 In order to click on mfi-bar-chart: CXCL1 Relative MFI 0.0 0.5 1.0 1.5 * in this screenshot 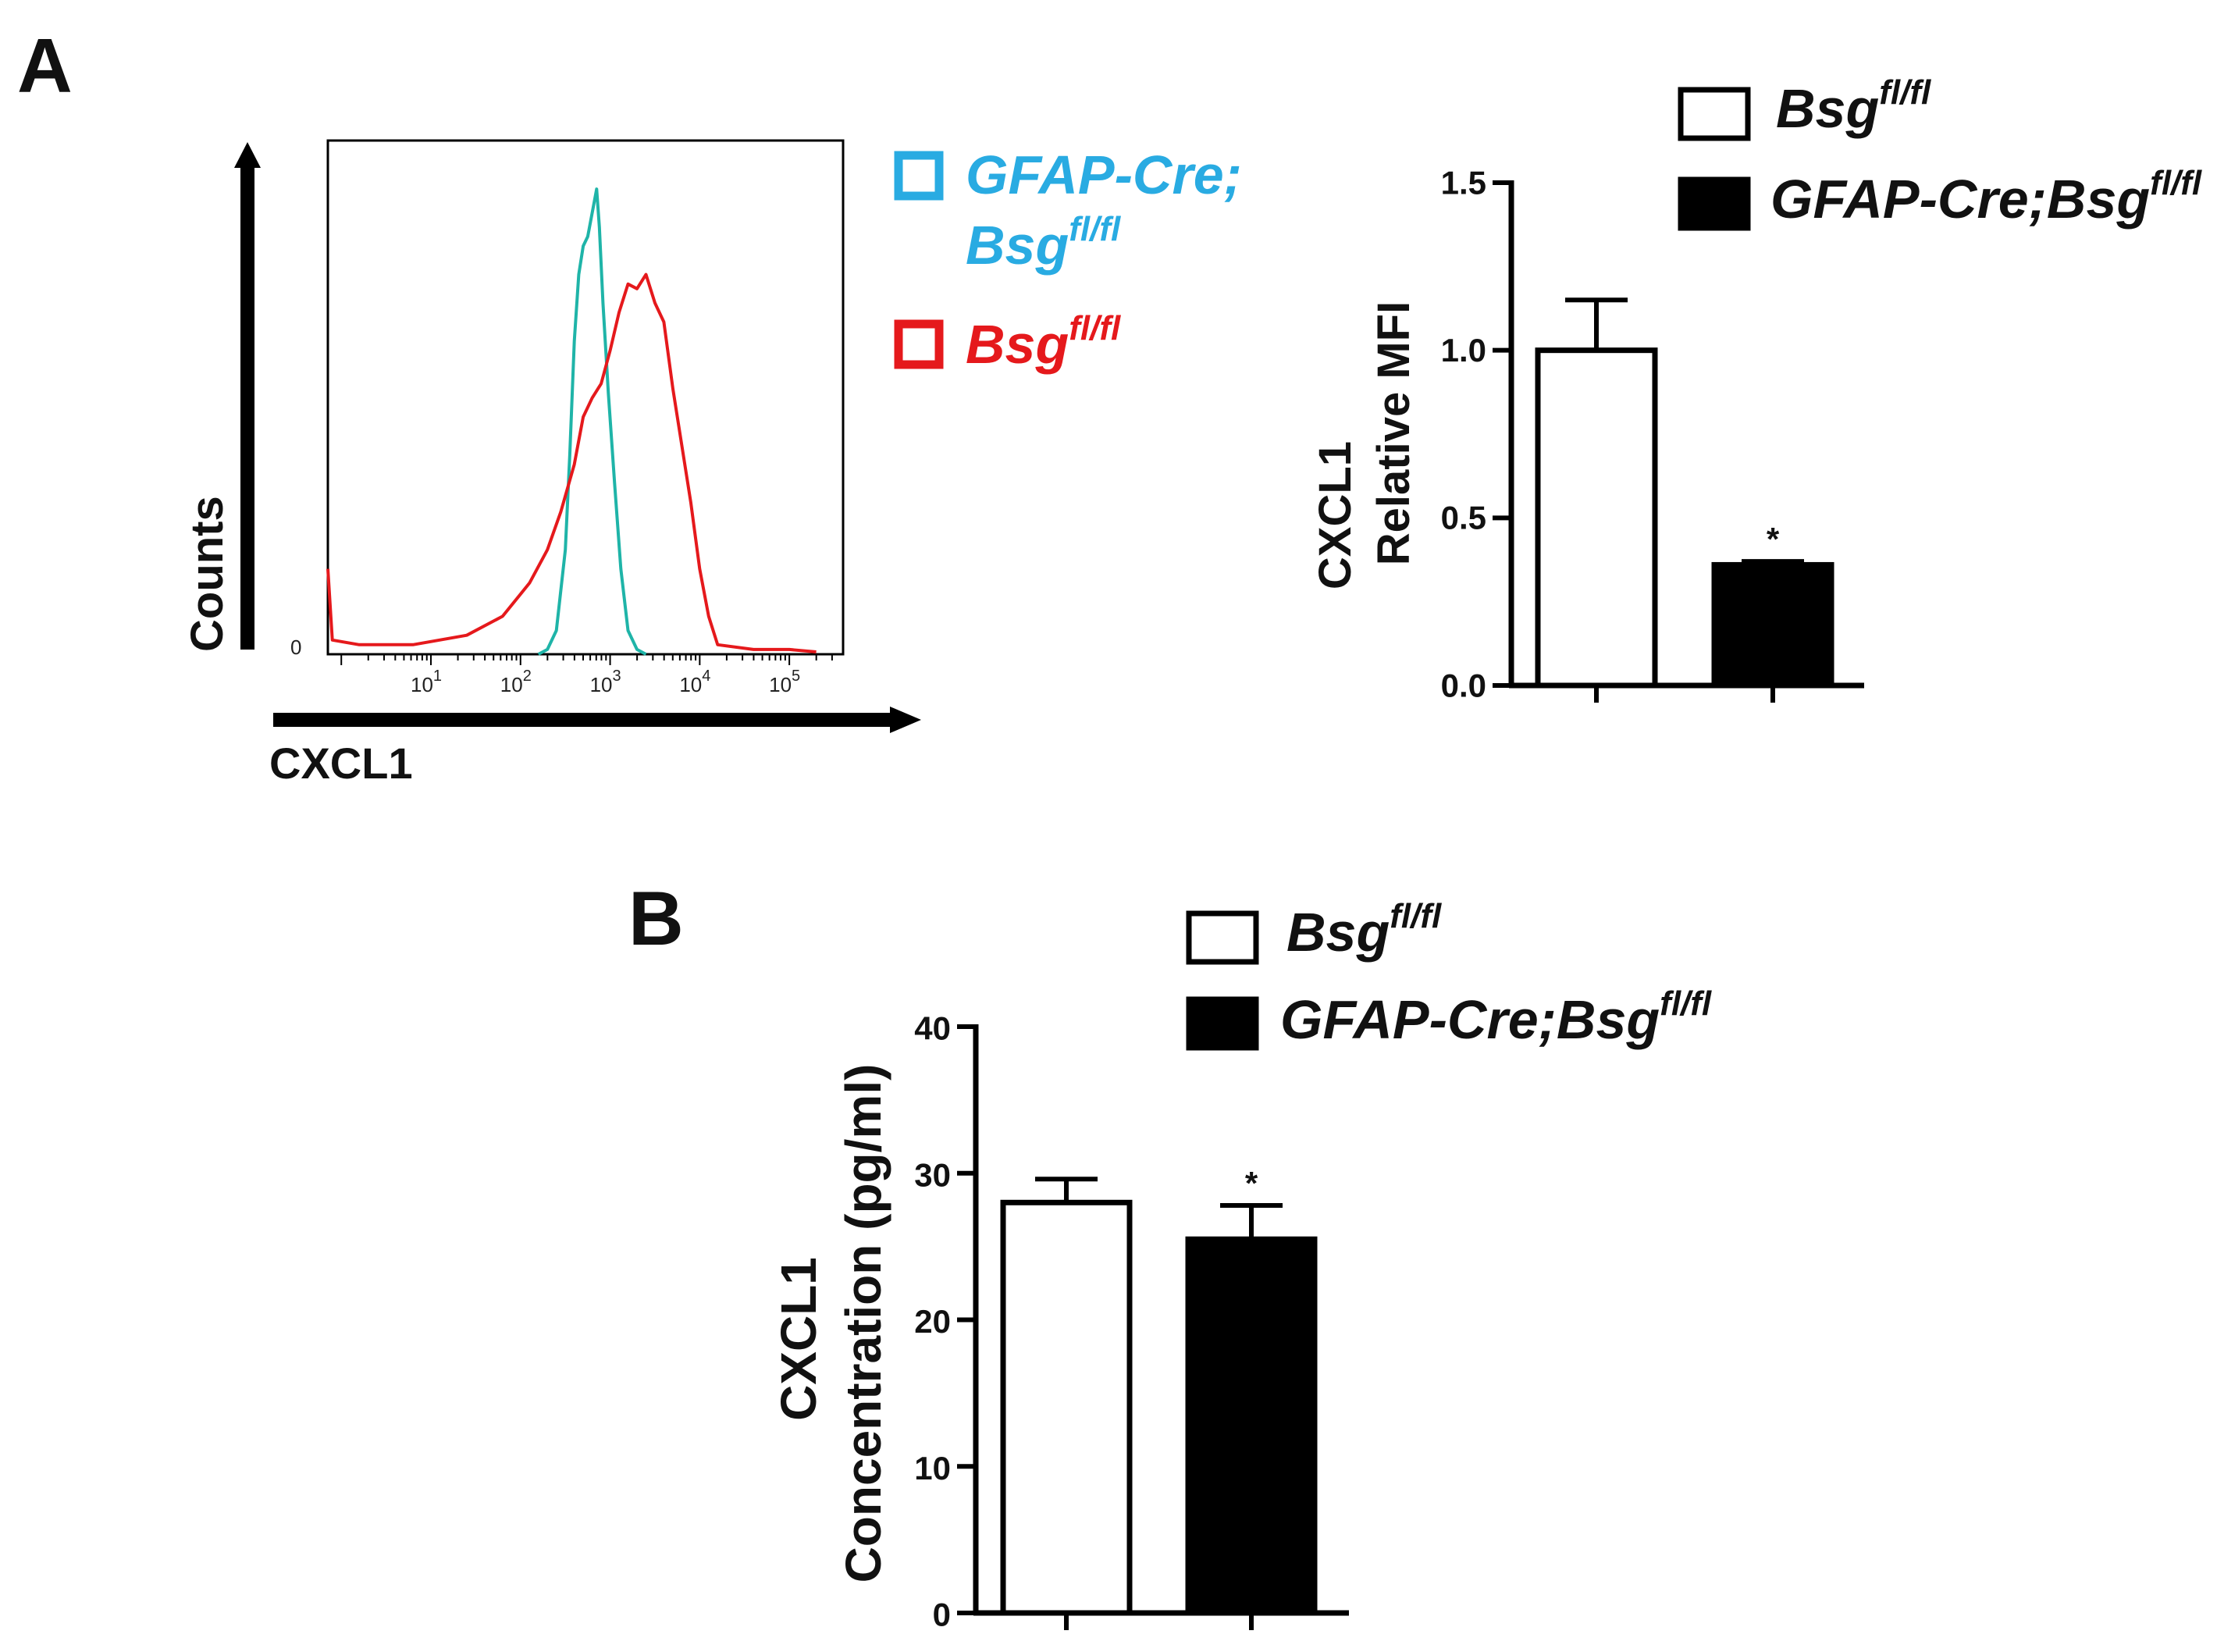, I will do `click(1587, 434)`.